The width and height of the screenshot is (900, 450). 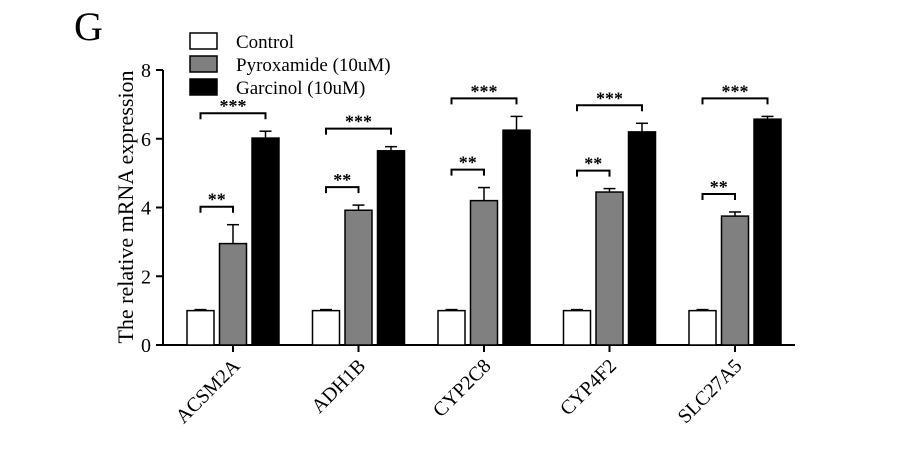 What do you see at coordinates (203, 87) in the screenshot?
I see `legend-swatch-garcinol-10um` at bounding box center [203, 87].